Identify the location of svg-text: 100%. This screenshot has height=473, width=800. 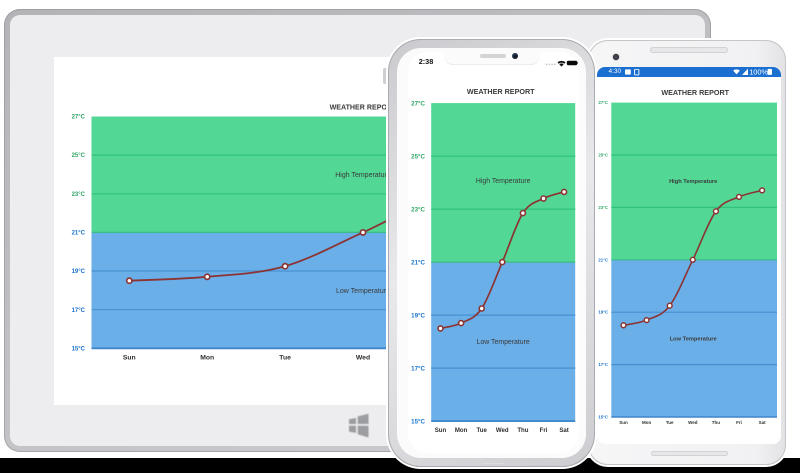
(758, 72).